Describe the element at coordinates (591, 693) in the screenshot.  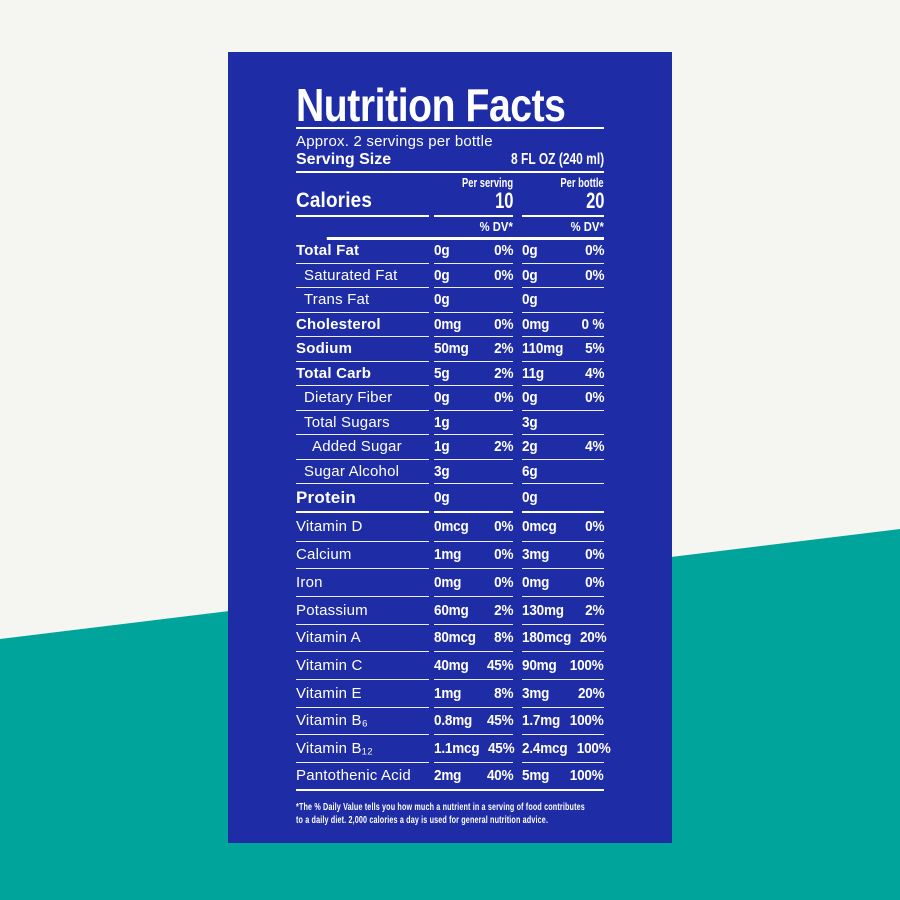
I see `per-bottle-dv: 20%` at that location.